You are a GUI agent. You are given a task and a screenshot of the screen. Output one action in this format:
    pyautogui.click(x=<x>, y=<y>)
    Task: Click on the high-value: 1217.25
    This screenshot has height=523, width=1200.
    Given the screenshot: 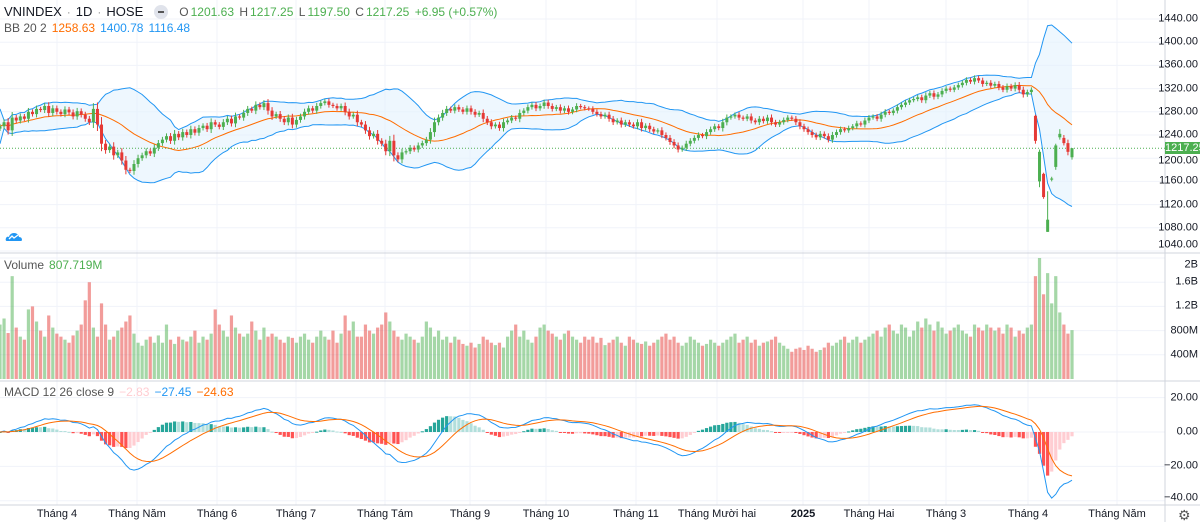 What is the action you would take?
    pyautogui.click(x=272, y=11)
    